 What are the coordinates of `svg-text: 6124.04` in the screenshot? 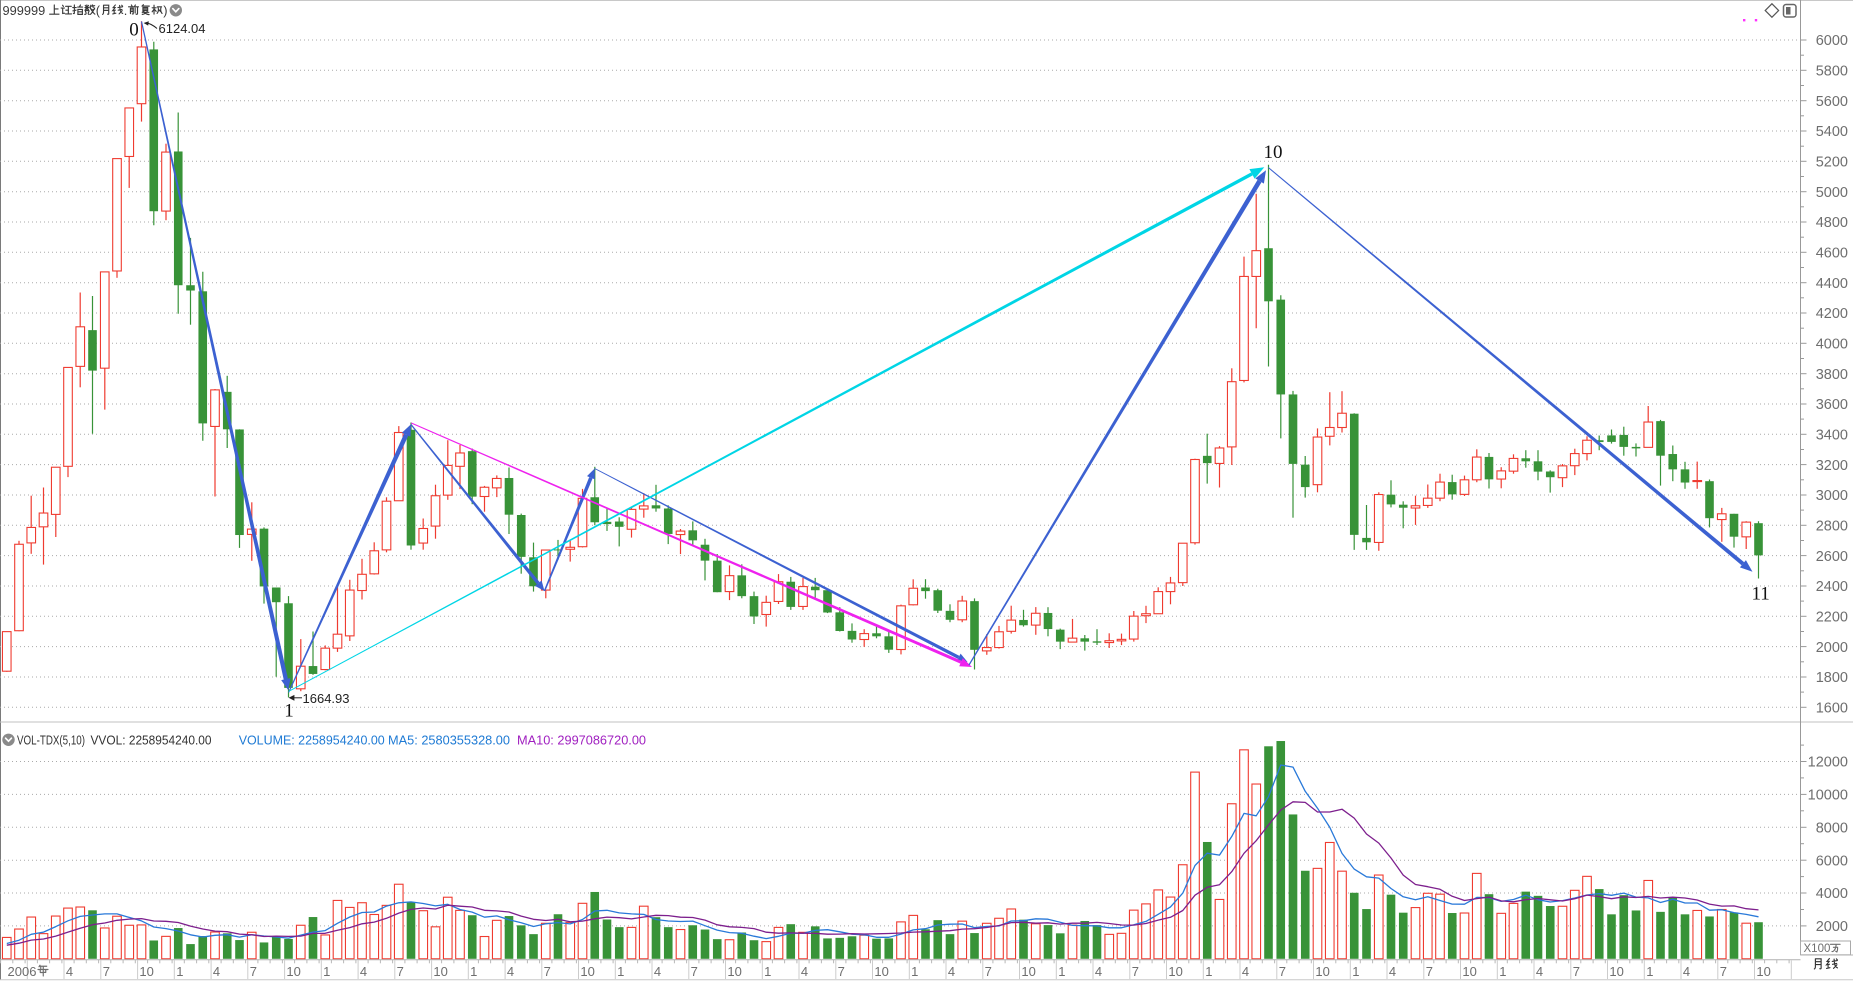 It's located at (182, 28).